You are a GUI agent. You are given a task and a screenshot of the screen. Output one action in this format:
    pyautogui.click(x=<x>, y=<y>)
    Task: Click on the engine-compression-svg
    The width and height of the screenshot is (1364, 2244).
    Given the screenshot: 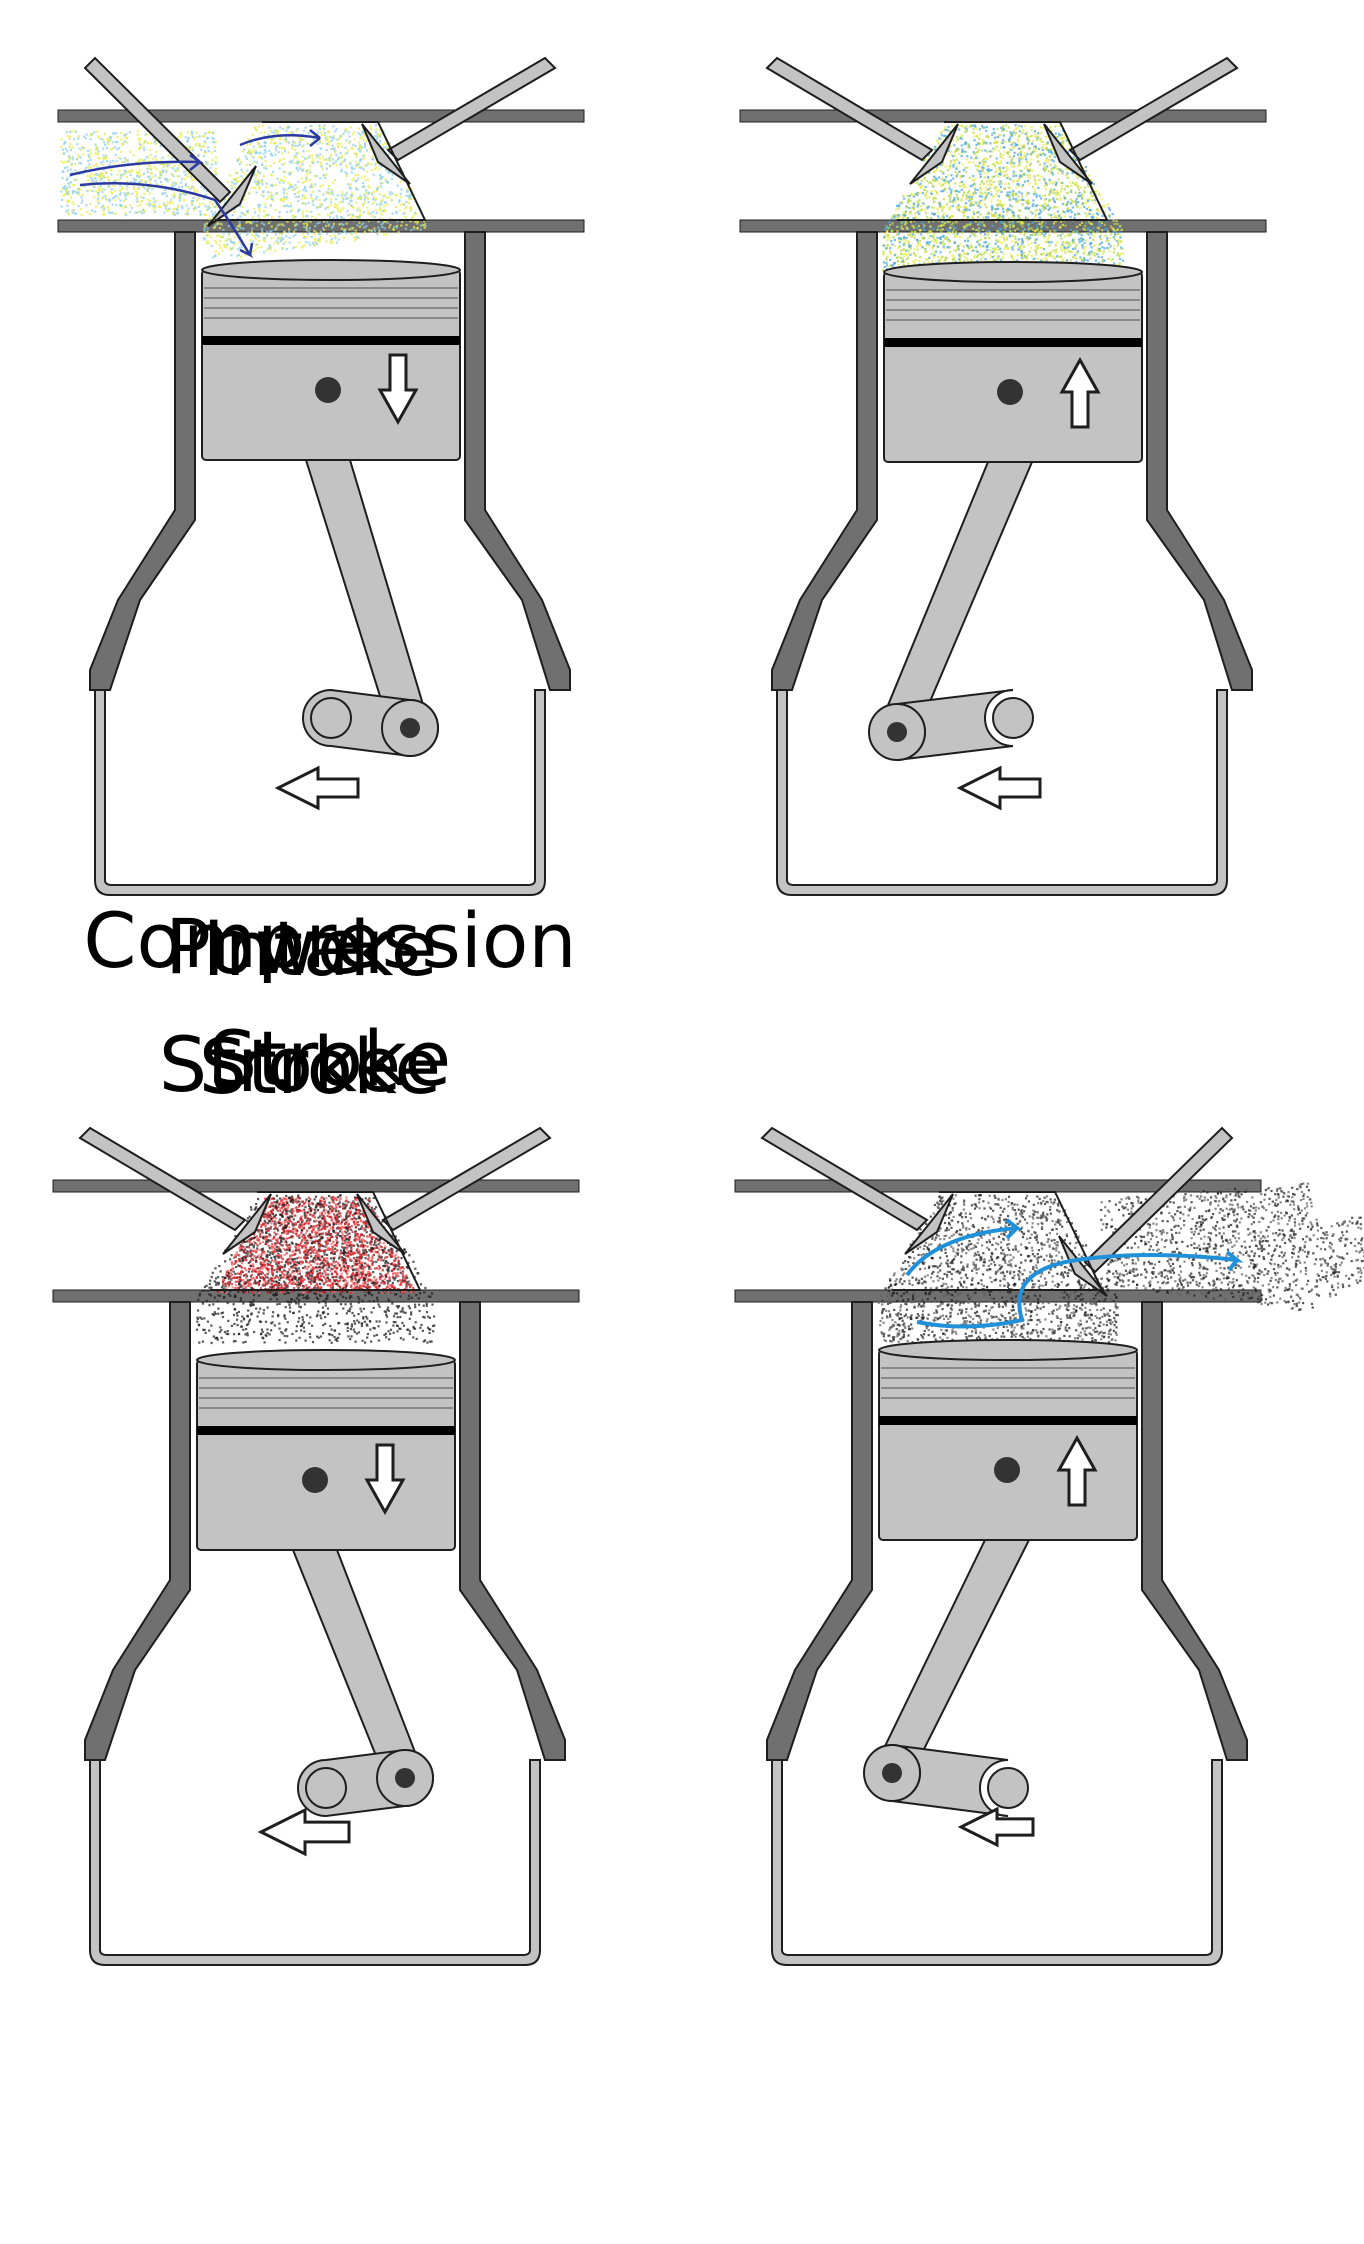 What is the action you would take?
    pyautogui.click(x=1003, y=476)
    